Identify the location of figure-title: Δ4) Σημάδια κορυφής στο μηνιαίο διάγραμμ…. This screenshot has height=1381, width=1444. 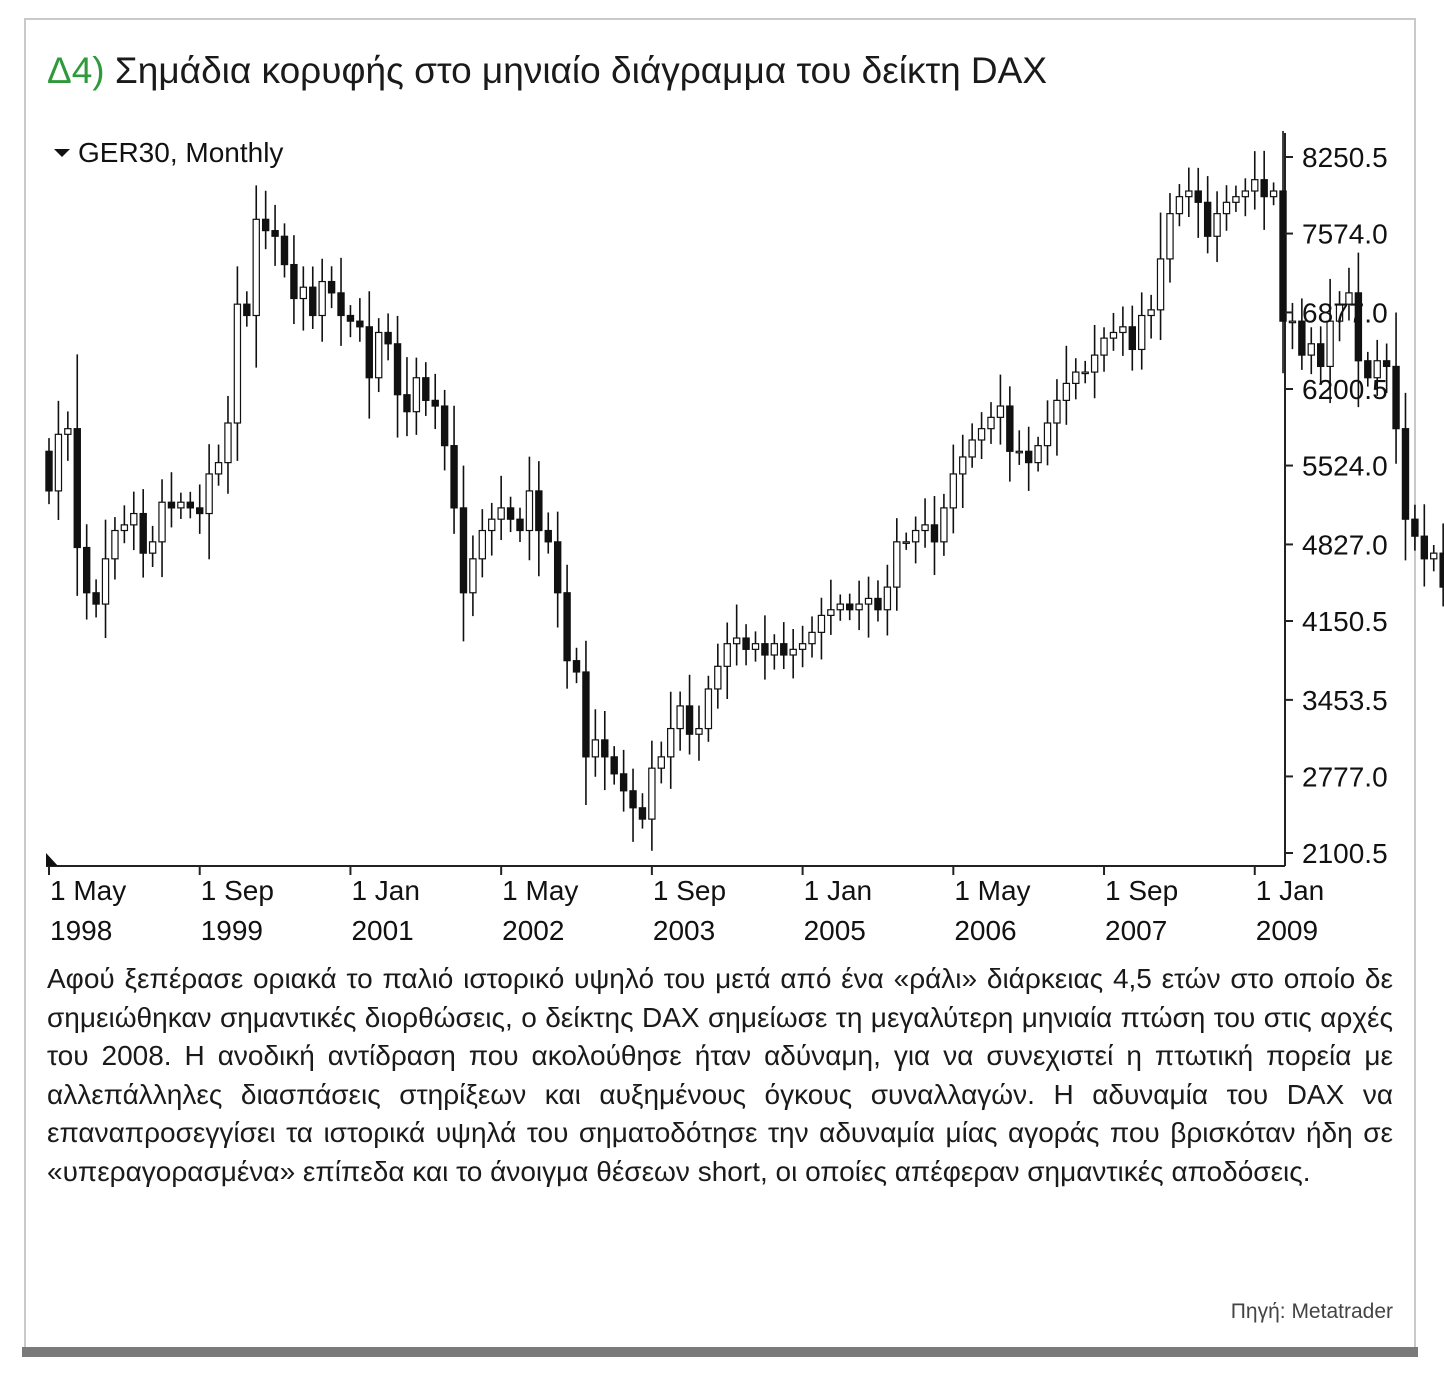
(547, 71).